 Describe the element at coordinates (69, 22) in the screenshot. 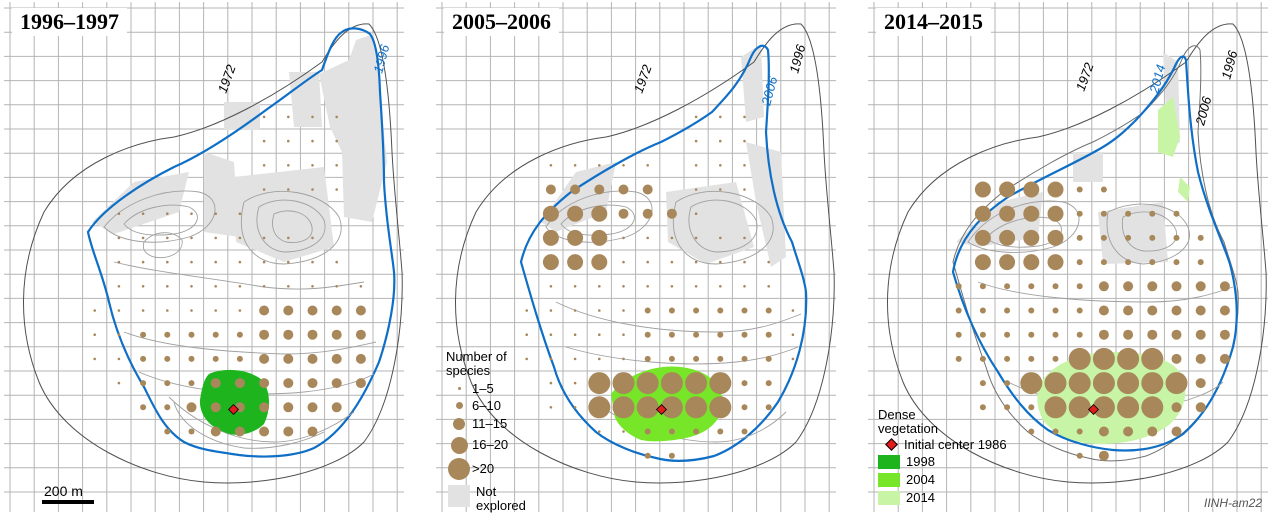

I see `panel-title: 1996–1997` at that location.